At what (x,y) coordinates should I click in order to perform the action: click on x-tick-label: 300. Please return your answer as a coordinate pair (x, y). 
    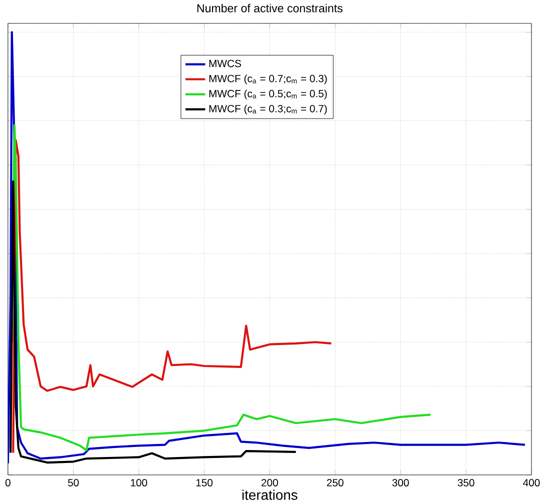
    Looking at the image, I should click on (400, 483).